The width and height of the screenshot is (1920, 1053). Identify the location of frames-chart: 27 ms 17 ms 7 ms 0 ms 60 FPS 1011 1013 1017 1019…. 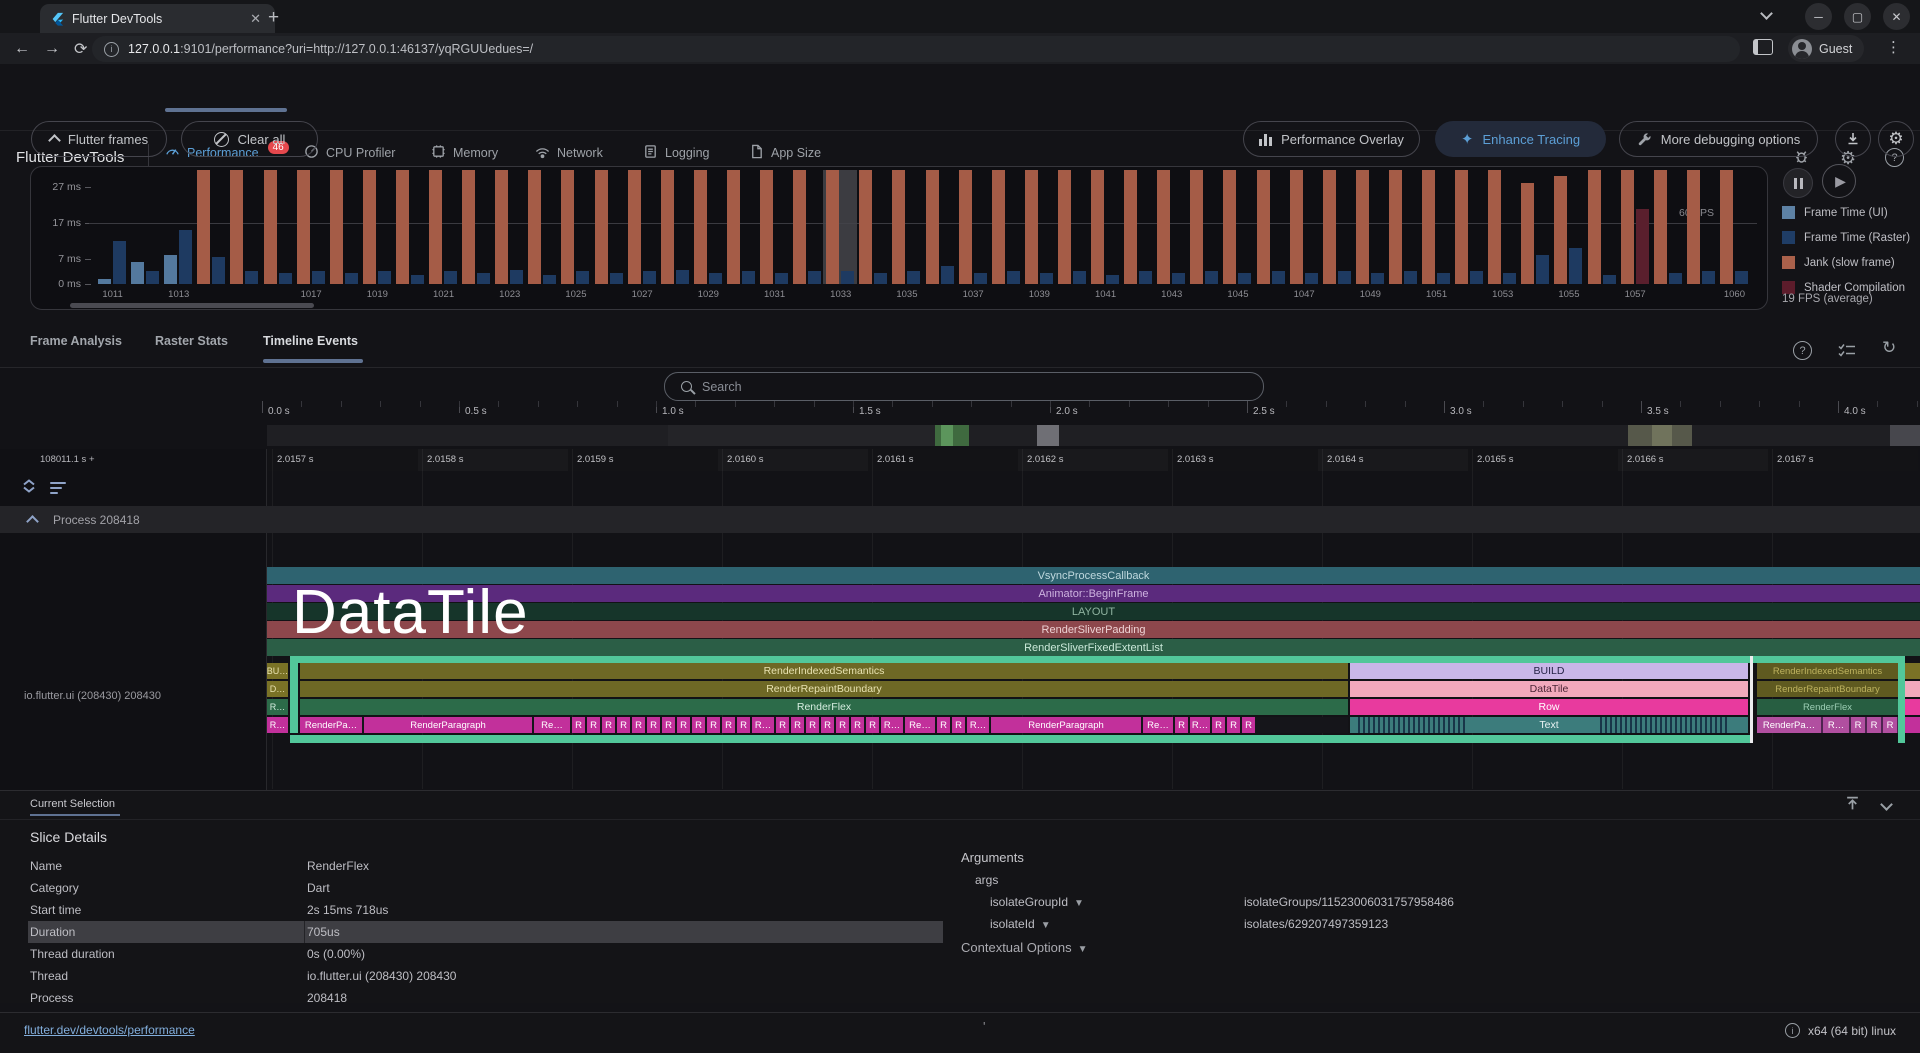
(899, 238).